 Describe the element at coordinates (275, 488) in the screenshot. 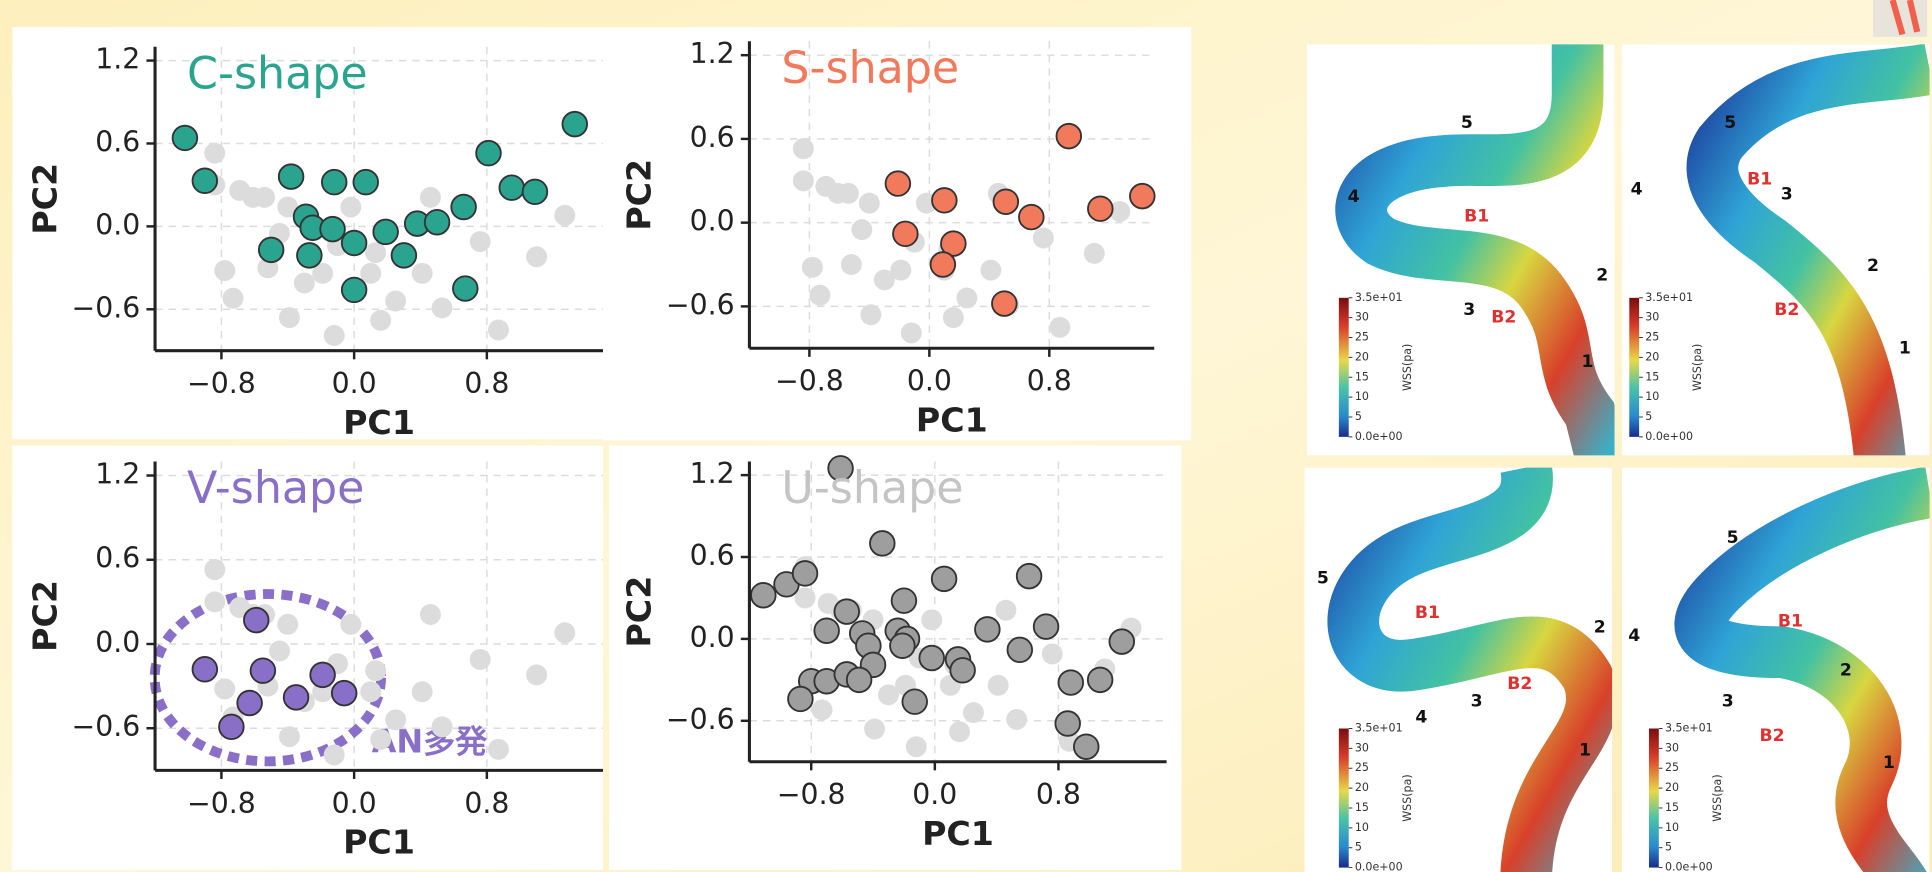

I see `chart-title: V-shape` at that location.